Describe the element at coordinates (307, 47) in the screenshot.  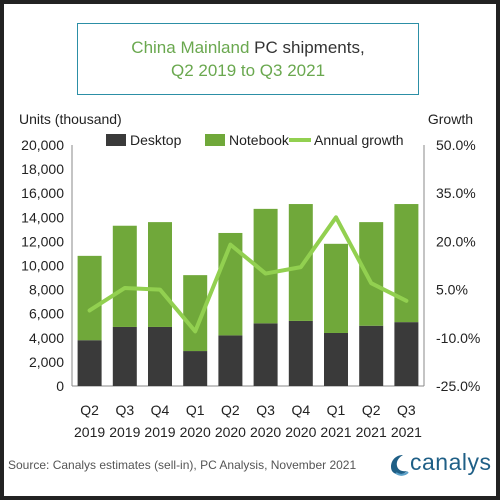
I see `title-rest: PC shipments,` at that location.